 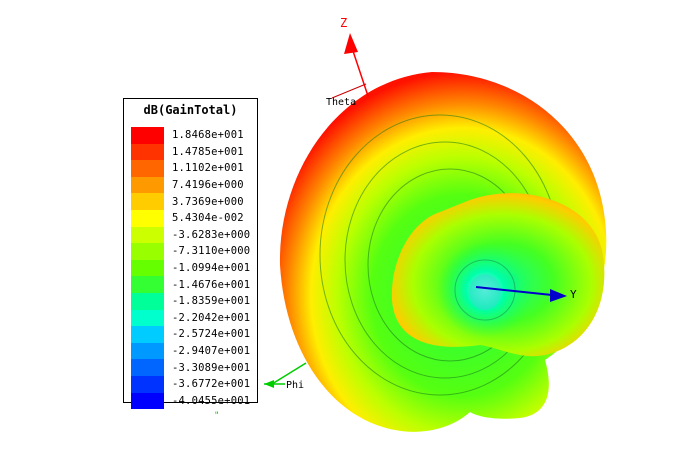 I want to click on legend-row: -2.2042e+001, so click(x=191, y=318).